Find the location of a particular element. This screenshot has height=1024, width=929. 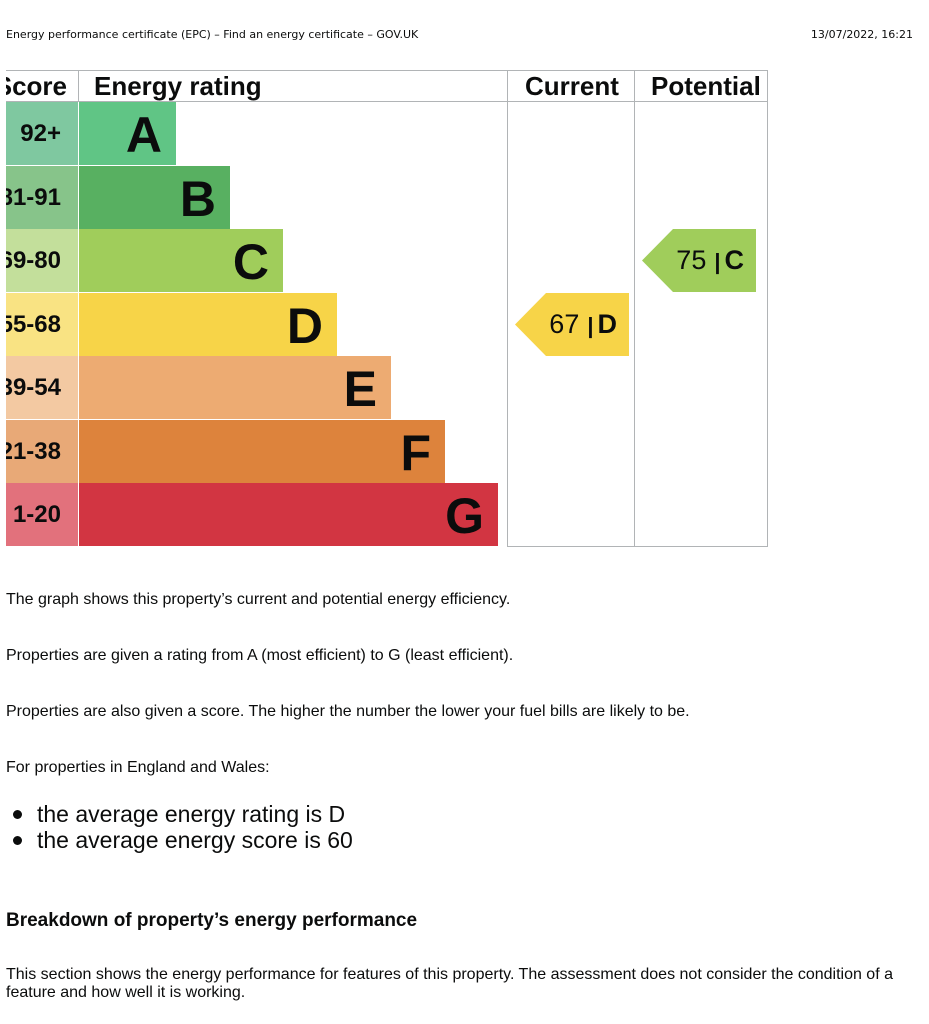

current-arrow-shape is located at coordinates (572, 324).